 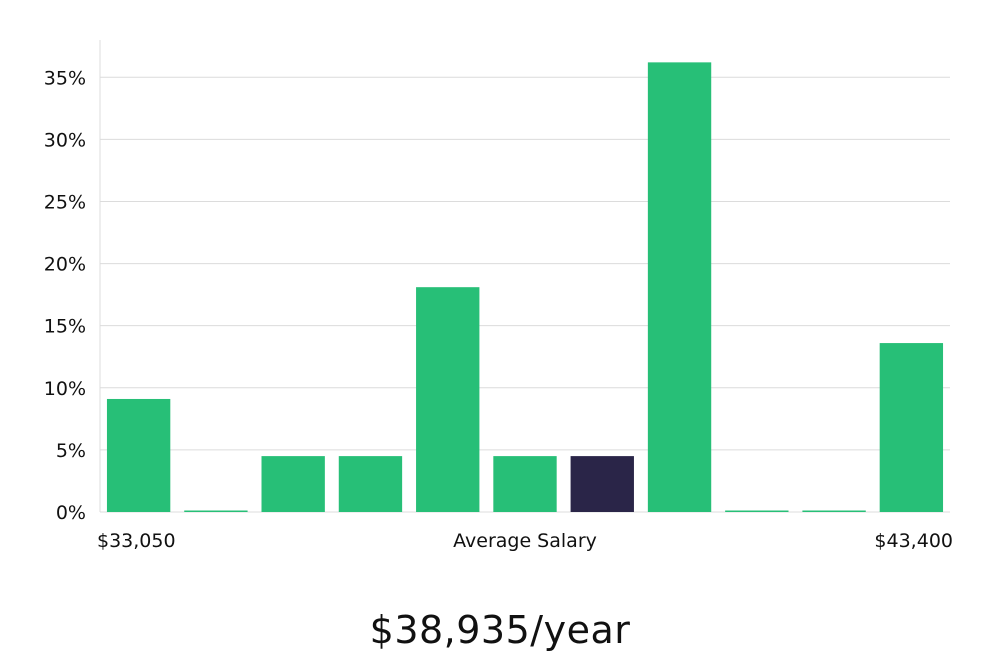 I want to click on y-tick-label: 20%, so click(x=65, y=265).